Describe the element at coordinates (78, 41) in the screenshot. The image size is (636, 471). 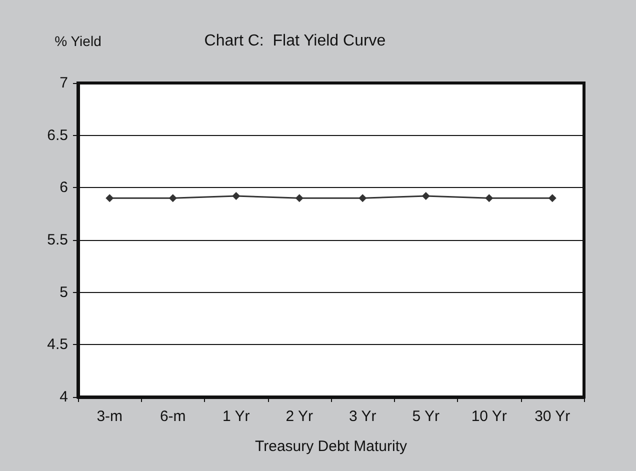
I see `y-axis-title: % Yield` at that location.